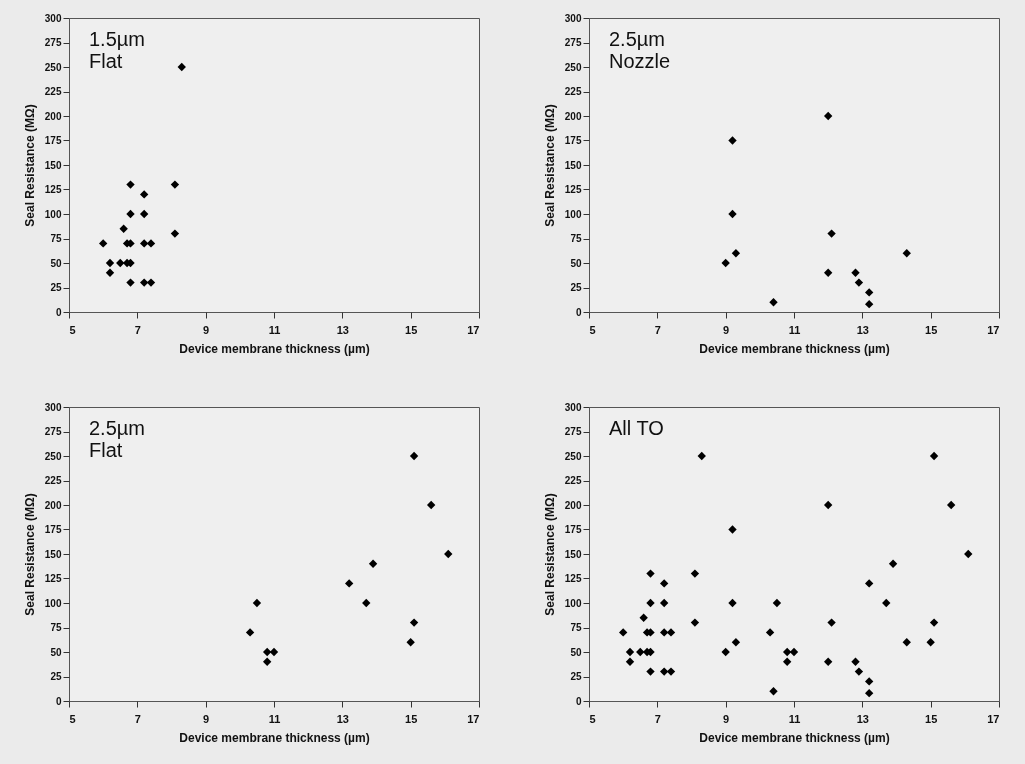  Describe the element at coordinates (862, 718) in the screenshot. I see `x-tick-label: 13` at that location.